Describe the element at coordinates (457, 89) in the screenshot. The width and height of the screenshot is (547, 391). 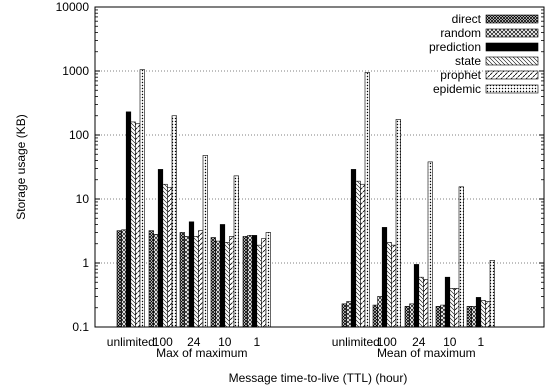
I see `legend-label: epidemic` at that location.